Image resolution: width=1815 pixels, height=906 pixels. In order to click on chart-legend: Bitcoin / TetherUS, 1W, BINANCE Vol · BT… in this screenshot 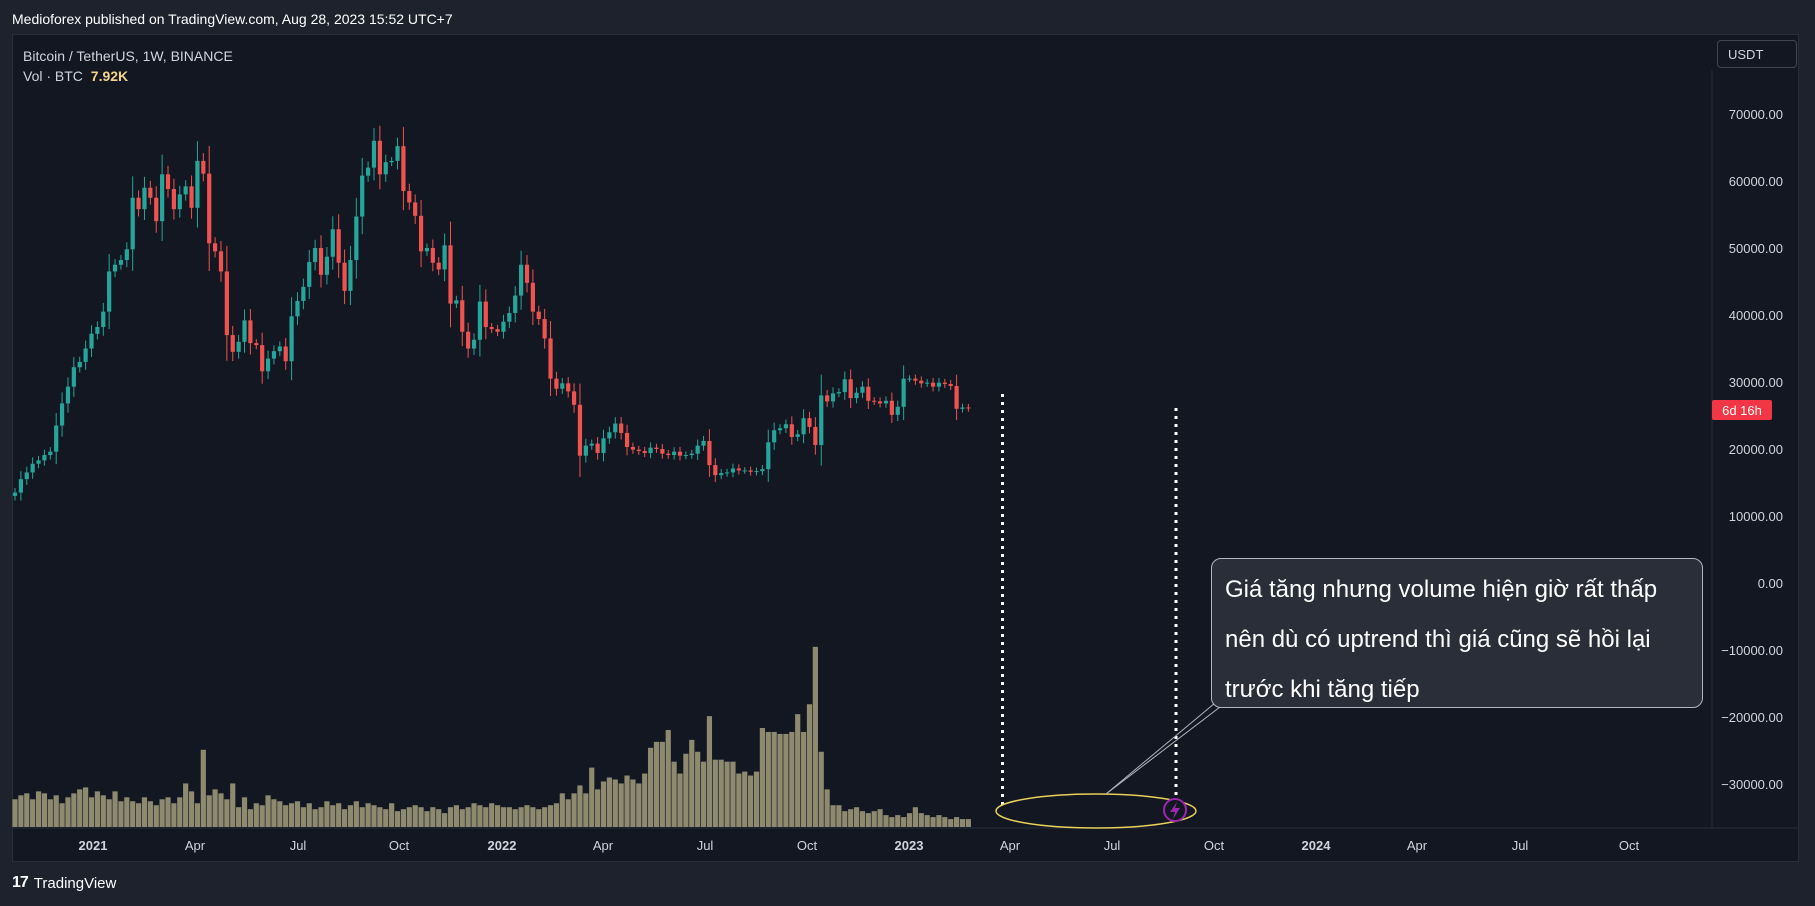, I will do `click(128, 66)`.